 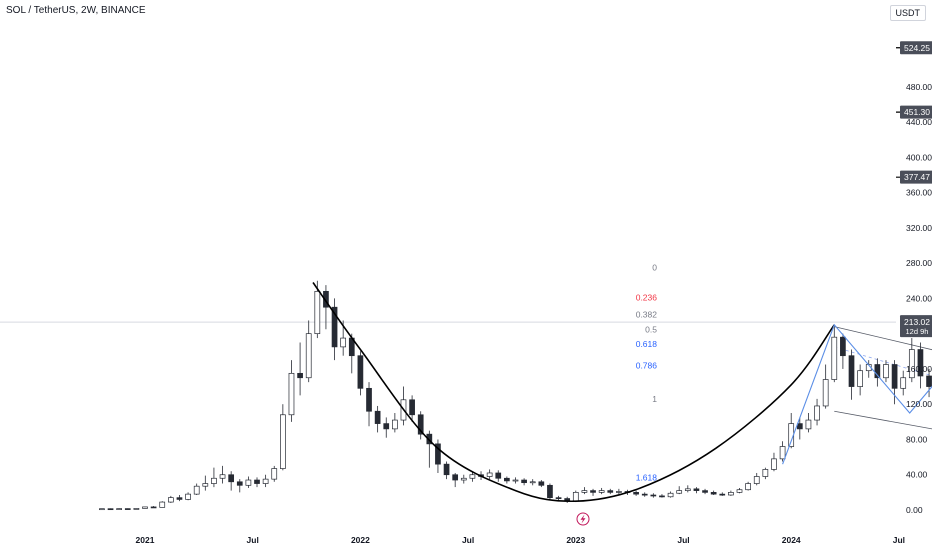 I want to click on fib-level-label: 1.618, so click(x=647, y=477).